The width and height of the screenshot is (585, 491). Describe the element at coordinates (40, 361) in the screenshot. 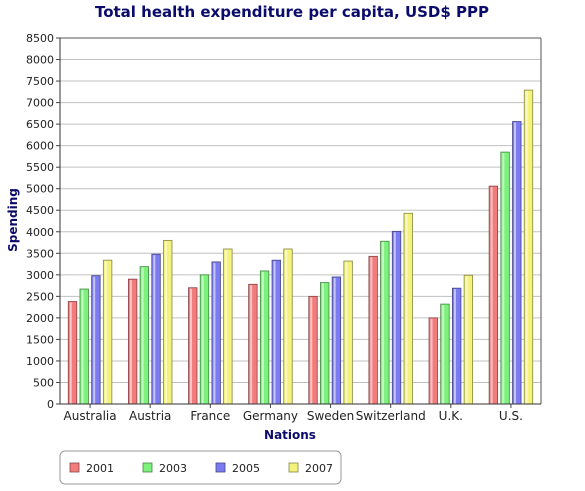

I see `y-tick-label: 1000` at that location.